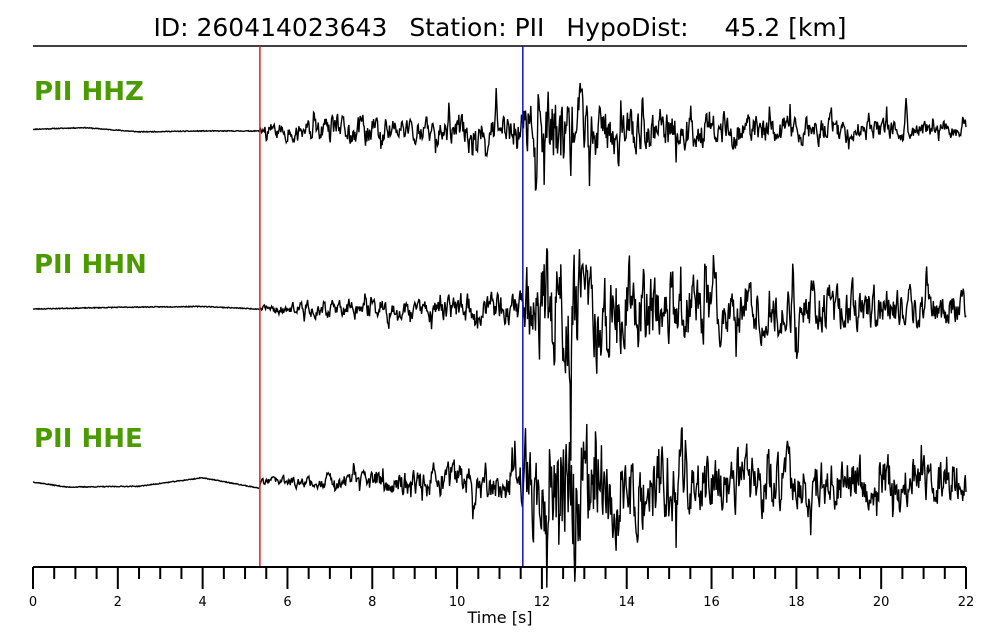  I want to click on station-value: PII, so click(530, 27).